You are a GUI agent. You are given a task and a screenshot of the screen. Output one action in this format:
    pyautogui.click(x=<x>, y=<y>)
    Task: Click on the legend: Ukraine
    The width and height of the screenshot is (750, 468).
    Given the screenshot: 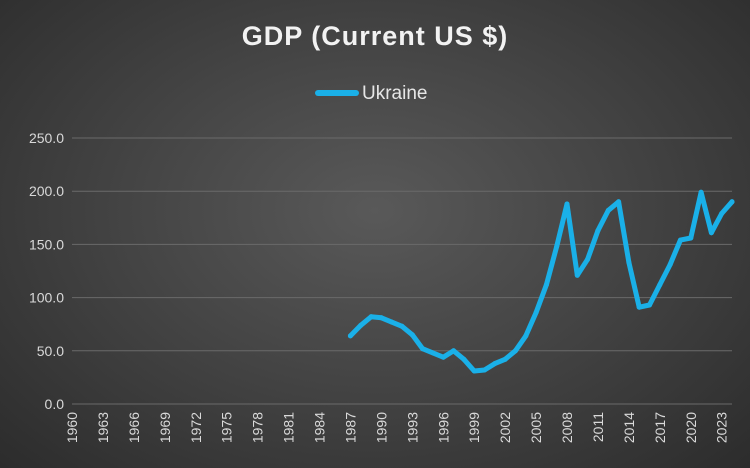 What is the action you would take?
    pyautogui.click(x=371, y=93)
    